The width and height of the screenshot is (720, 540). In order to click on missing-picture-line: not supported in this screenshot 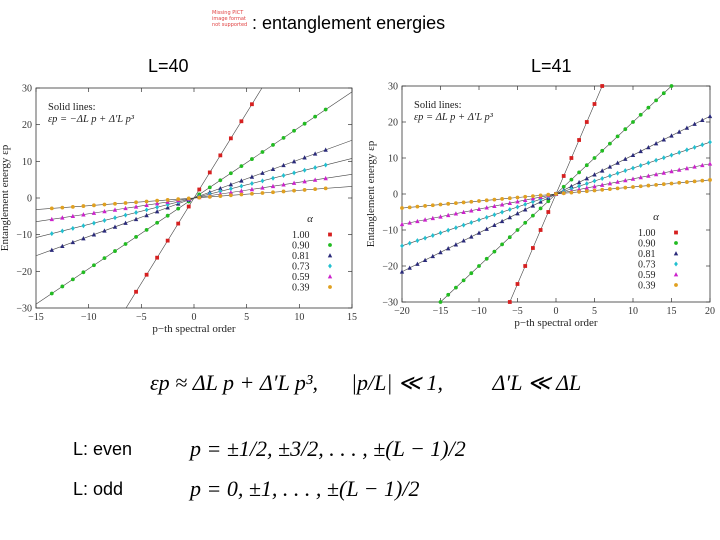, I will do `click(230, 25)`.